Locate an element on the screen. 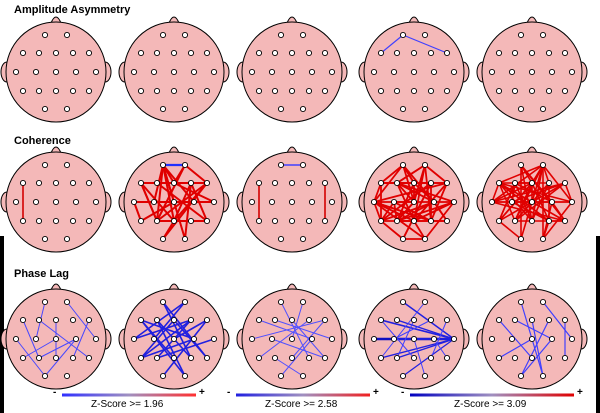 The image size is (600, 413). legend-plus-sign: + is located at coordinates (376, 392).